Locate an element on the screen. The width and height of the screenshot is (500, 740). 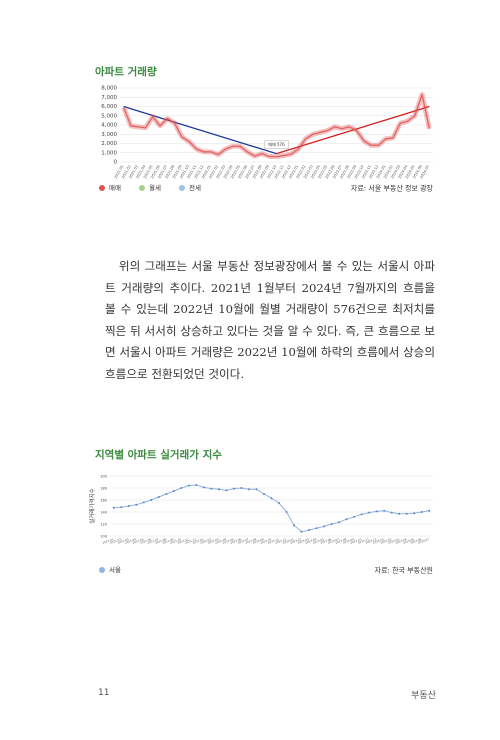
x-tick-label: 2021.10 is located at coordinates (184, 171).